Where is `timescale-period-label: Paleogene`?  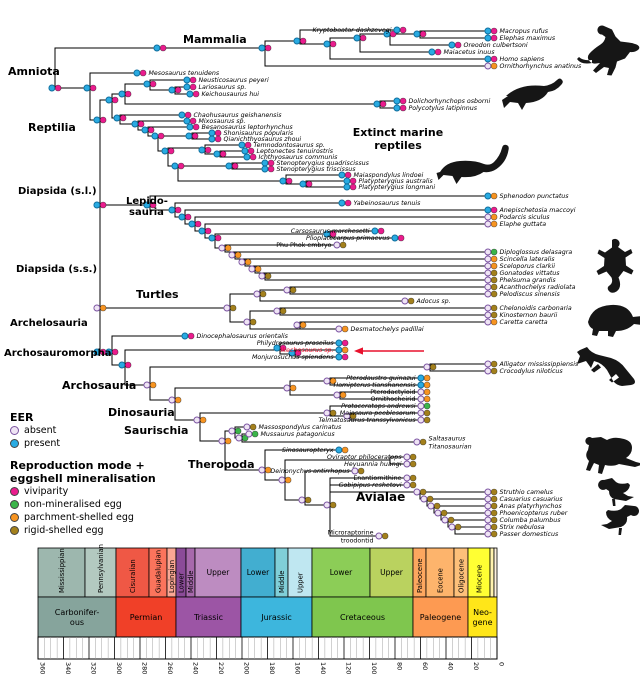
timescale-period-label: Paleogene is located at coordinates (440, 617).